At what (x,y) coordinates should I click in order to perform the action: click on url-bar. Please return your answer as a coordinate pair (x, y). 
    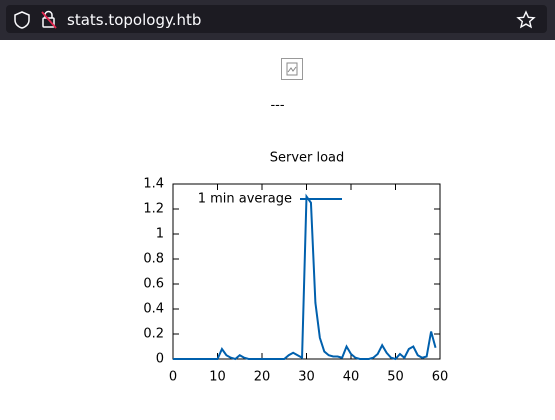
    Looking at the image, I should click on (276, 19).